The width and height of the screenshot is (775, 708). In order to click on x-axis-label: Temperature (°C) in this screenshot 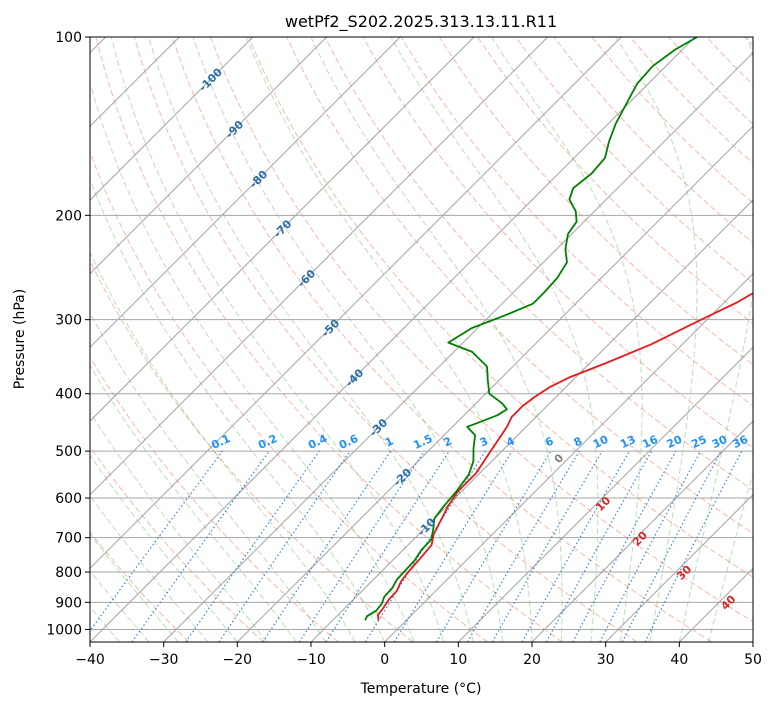, I will do `click(421, 689)`.